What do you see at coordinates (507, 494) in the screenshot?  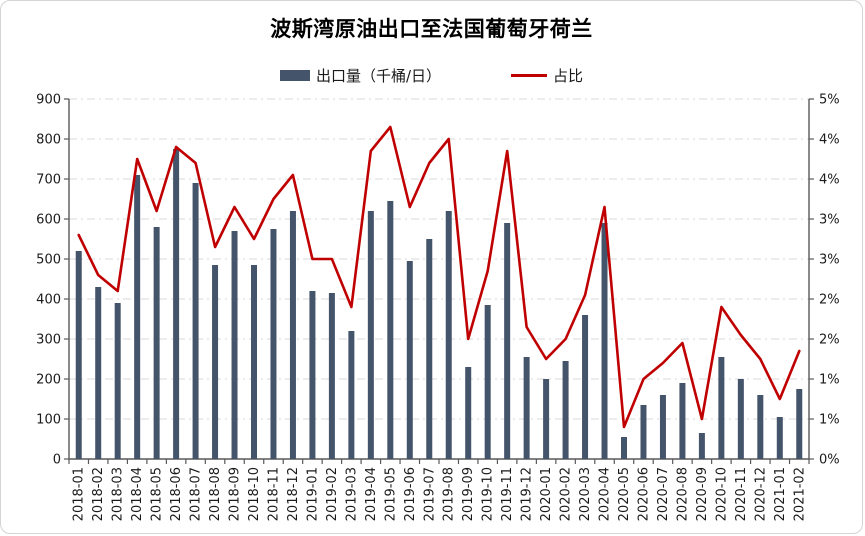 I see `x-tick-label: 2019-11` at bounding box center [507, 494].